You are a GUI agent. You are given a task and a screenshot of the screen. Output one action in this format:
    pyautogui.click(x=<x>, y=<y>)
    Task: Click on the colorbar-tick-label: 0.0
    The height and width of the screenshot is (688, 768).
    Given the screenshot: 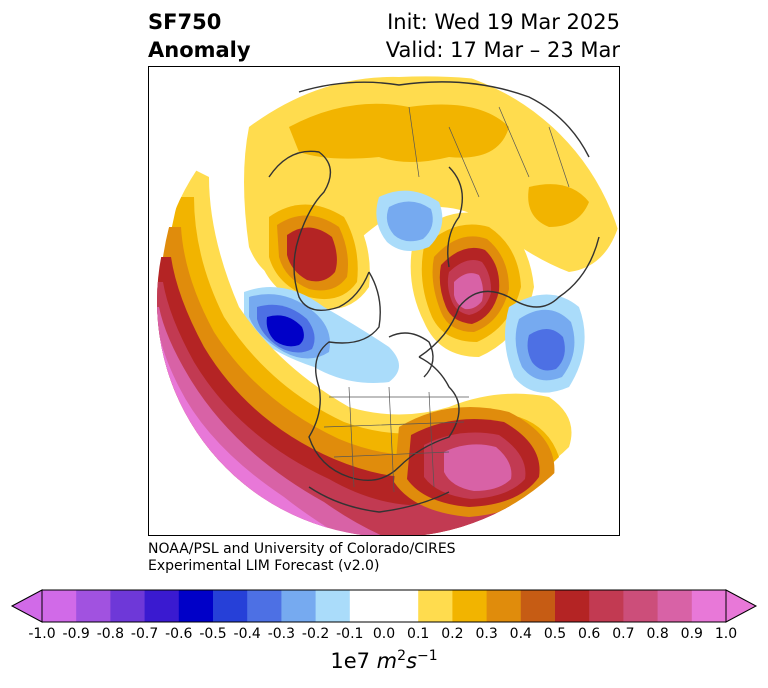 What is the action you would take?
    pyautogui.click(x=384, y=634)
    